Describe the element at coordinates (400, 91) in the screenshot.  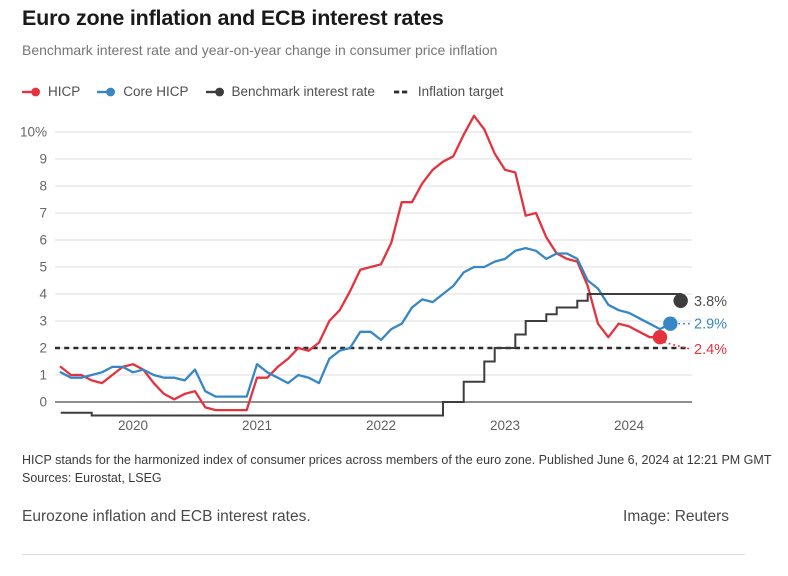
I see `dashed-line-marker-icon` at that location.